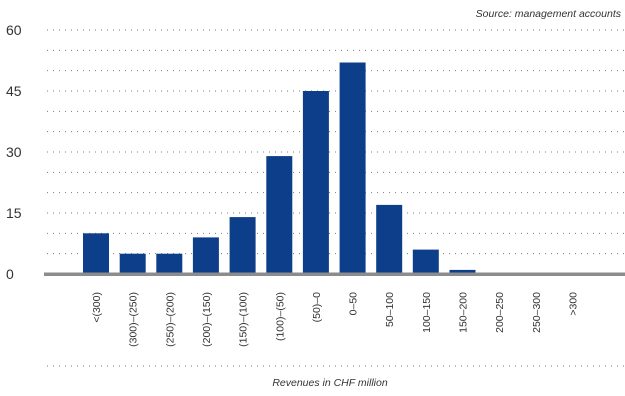 The image size is (625, 396). Describe the element at coordinates (330, 383) in the screenshot. I see `x-axis-label: Revenues in CHF million` at that location.